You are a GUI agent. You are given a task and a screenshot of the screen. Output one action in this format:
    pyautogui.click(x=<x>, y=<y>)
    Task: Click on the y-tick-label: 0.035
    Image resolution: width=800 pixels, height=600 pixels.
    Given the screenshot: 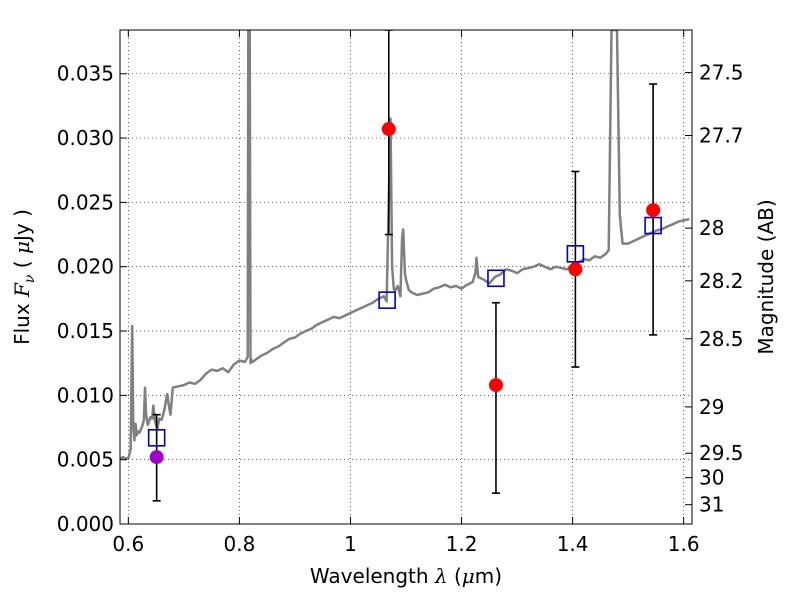 What is the action you would take?
    pyautogui.click(x=85, y=74)
    